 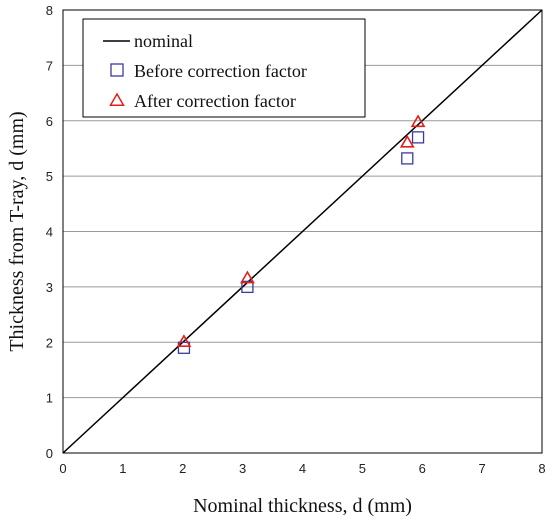 I want to click on x-tick-label: 8, so click(x=541, y=468).